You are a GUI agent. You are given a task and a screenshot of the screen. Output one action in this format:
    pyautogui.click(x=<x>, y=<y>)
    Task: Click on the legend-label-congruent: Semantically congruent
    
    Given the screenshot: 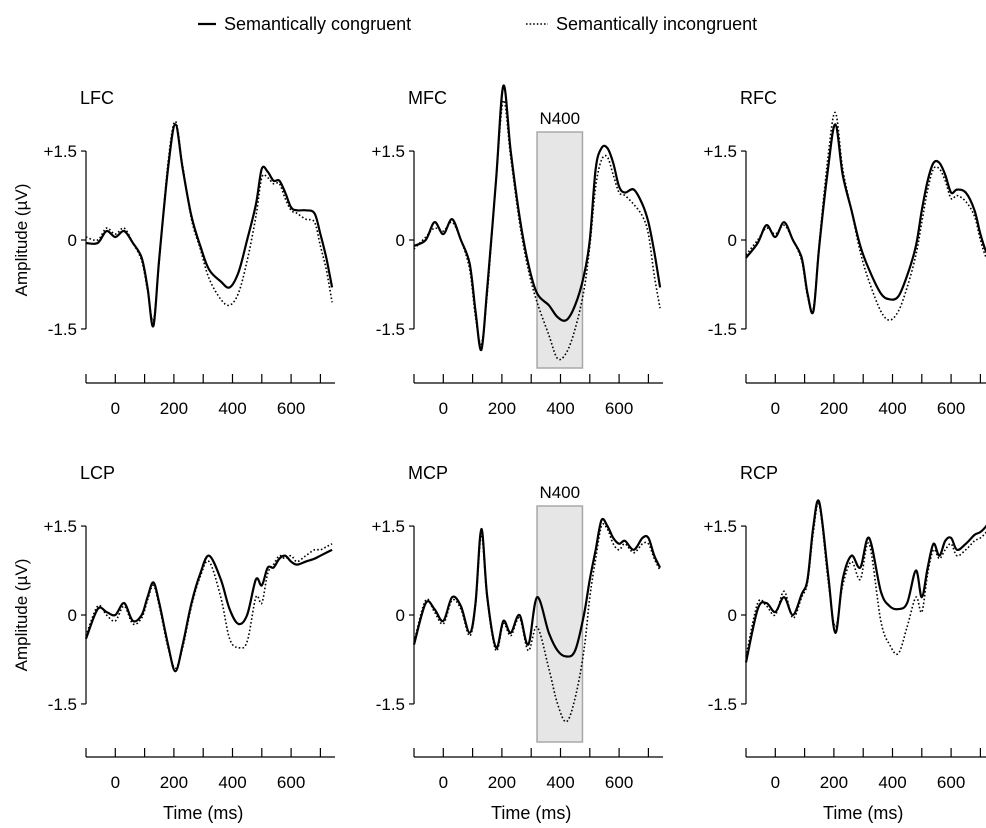 What is the action you would take?
    pyautogui.click(x=317, y=24)
    